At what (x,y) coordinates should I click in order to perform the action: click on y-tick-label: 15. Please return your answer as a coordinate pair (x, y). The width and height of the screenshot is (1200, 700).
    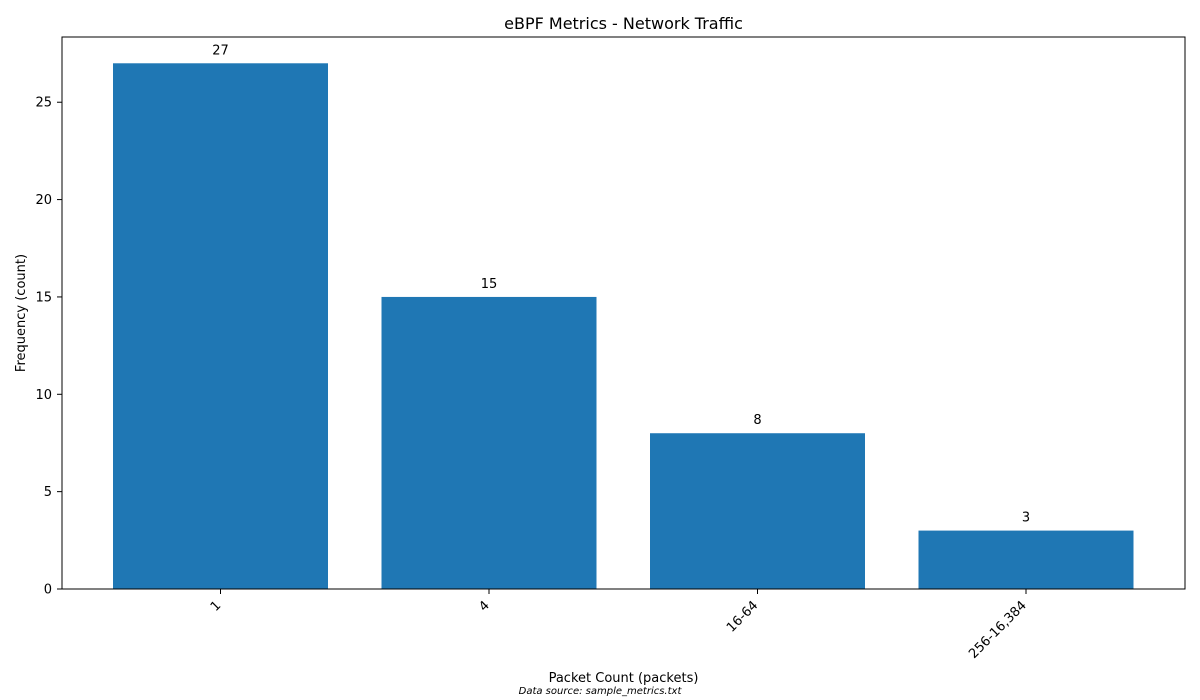
    Looking at the image, I should click on (43, 297).